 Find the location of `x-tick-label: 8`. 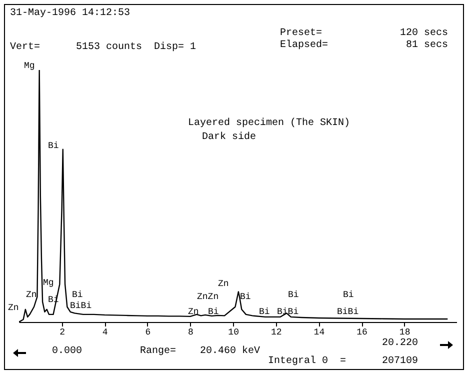

x-tick-label: 8 is located at coordinates (191, 333).